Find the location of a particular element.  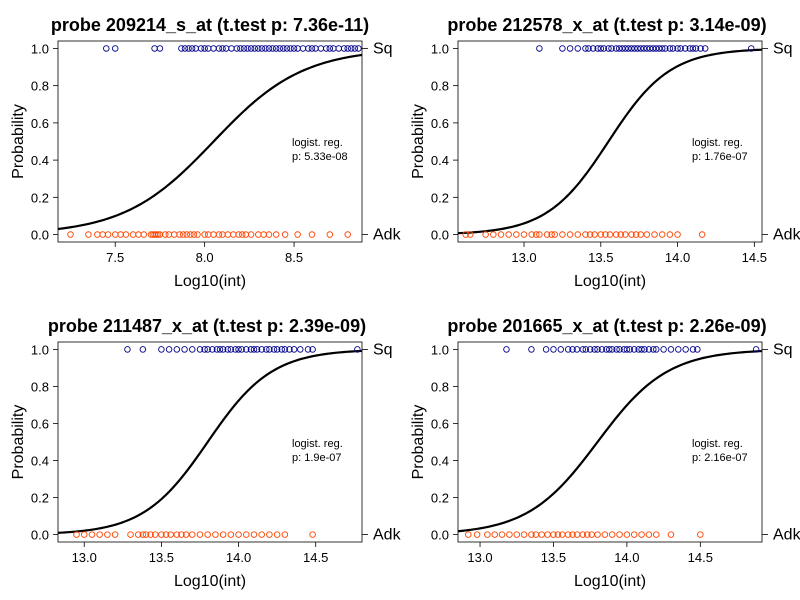

y-axis-label: Probability is located at coordinates (18, 141).